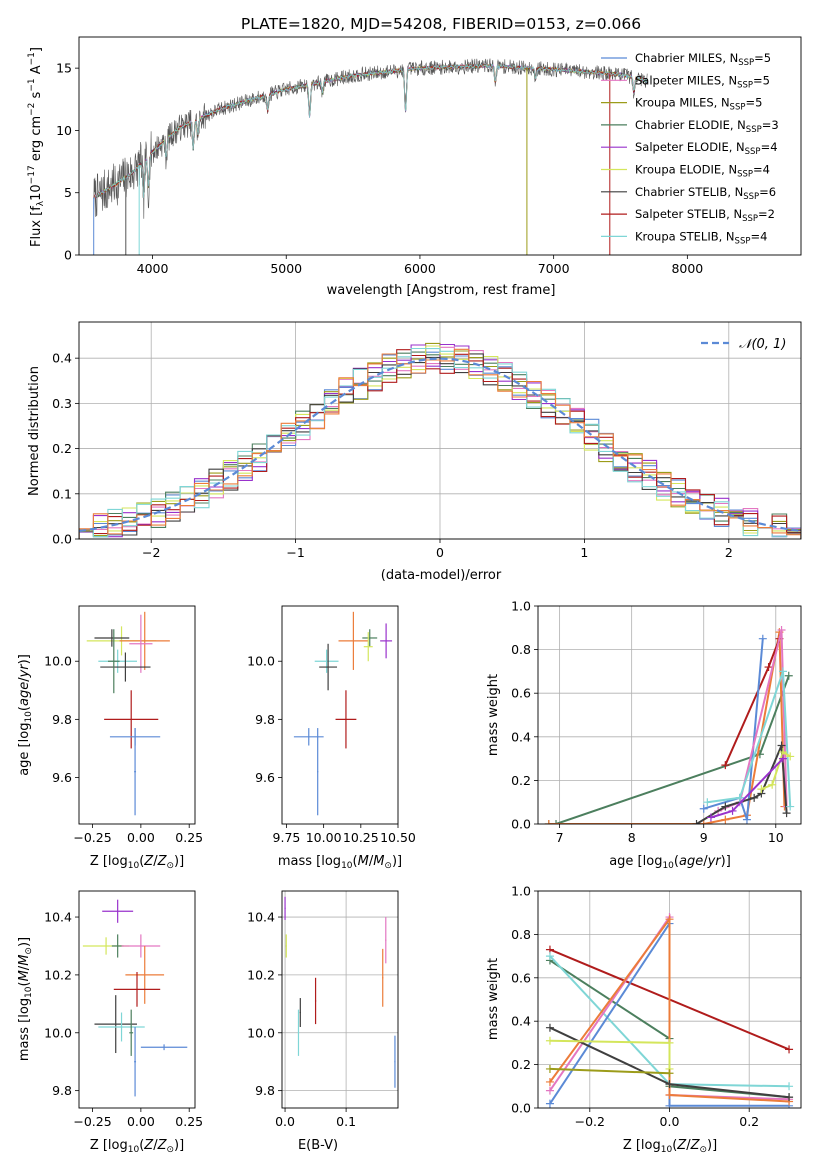 This screenshot has height=1170, width=819. What do you see at coordinates (441, 290) in the screenshot?
I see `spectrum-xlabel: wavelength [Angstrom, rest frame]` at bounding box center [441, 290].